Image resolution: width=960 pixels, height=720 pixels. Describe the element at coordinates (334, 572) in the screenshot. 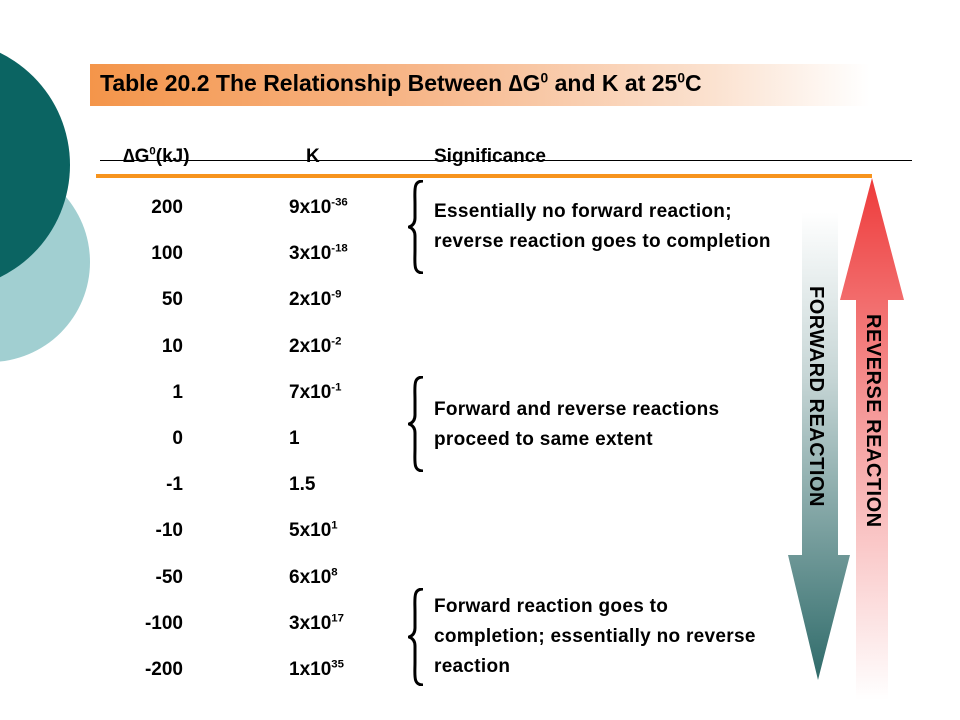

I see `k-exponent: 8` at that location.